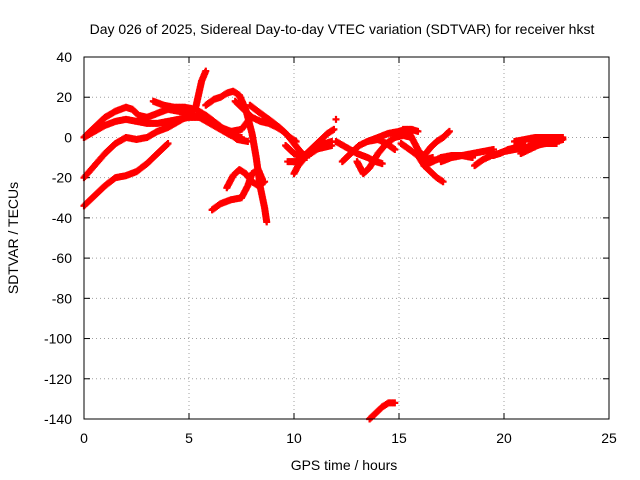 This screenshot has width=640, height=480. What do you see at coordinates (13, 238) in the screenshot?
I see `y-axis-label: SDTVAR / TECUs` at bounding box center [13, 238].